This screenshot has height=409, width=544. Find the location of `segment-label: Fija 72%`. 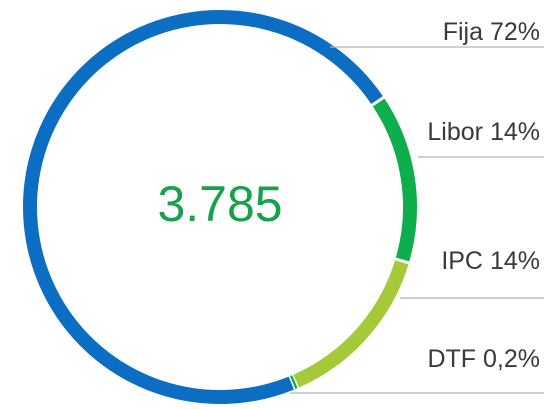

segment-label: Fija 72% is located at coordinates (491, 32).